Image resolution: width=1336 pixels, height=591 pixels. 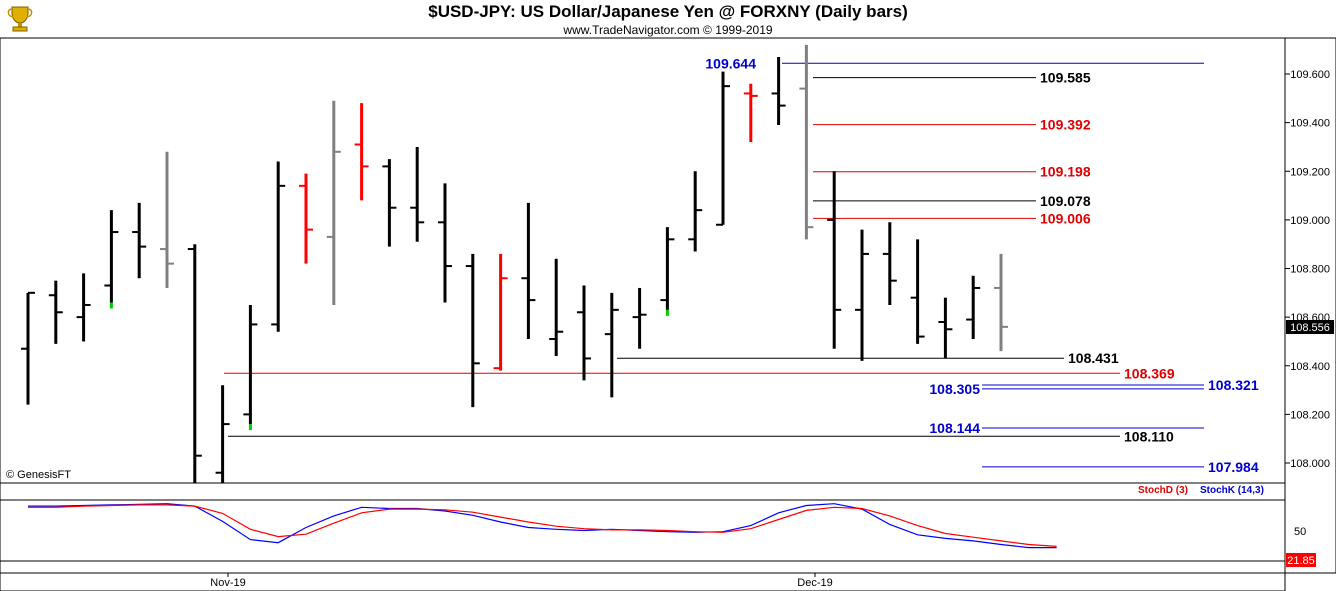 I want to click on date-axis, so click(x=643, y=581).